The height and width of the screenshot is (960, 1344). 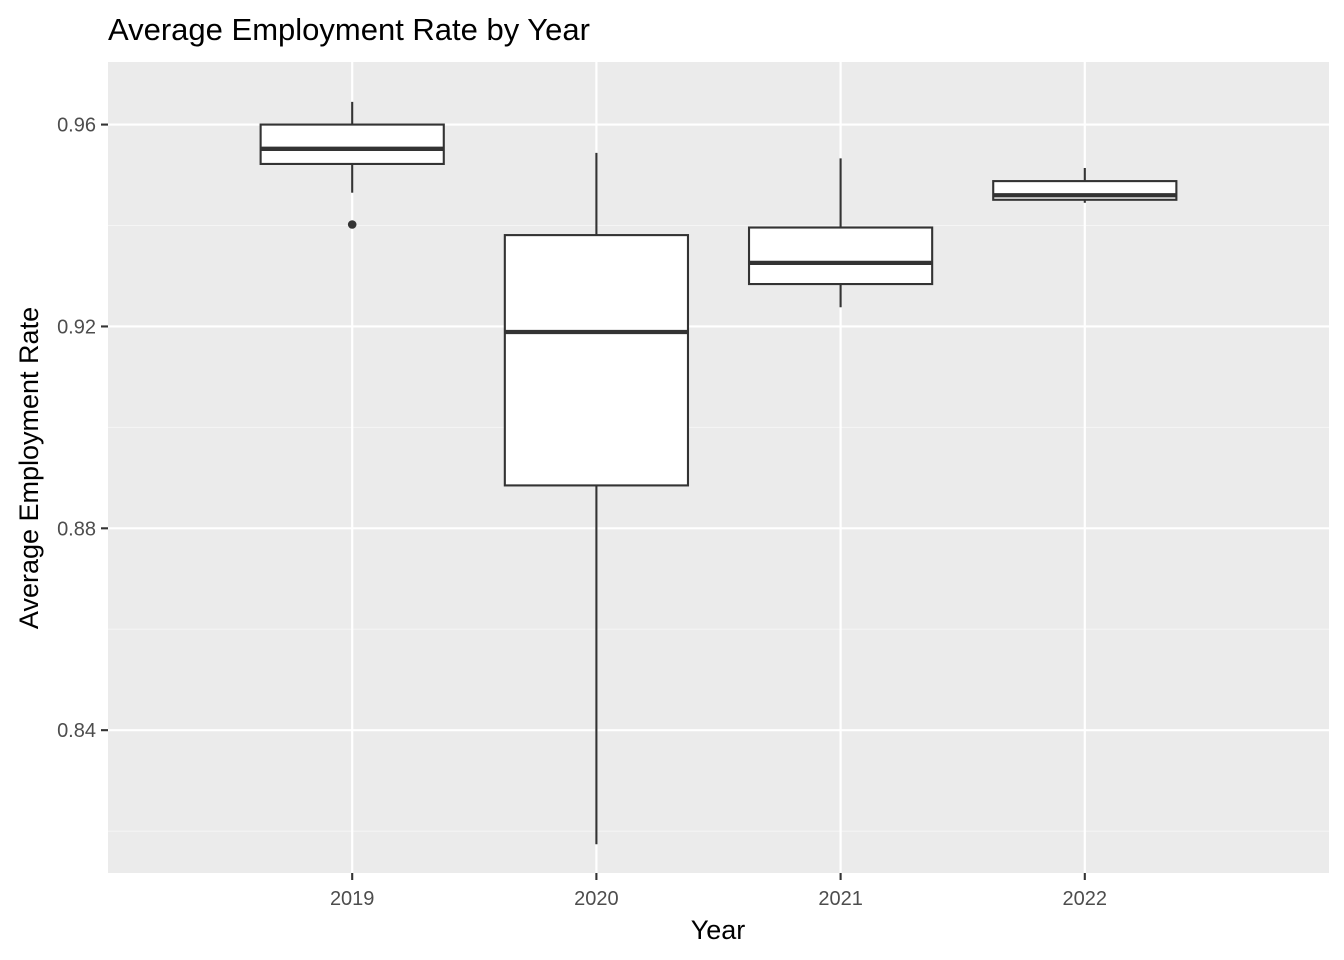 I want to click on boxplot-2019, so click(x=352, y=165).